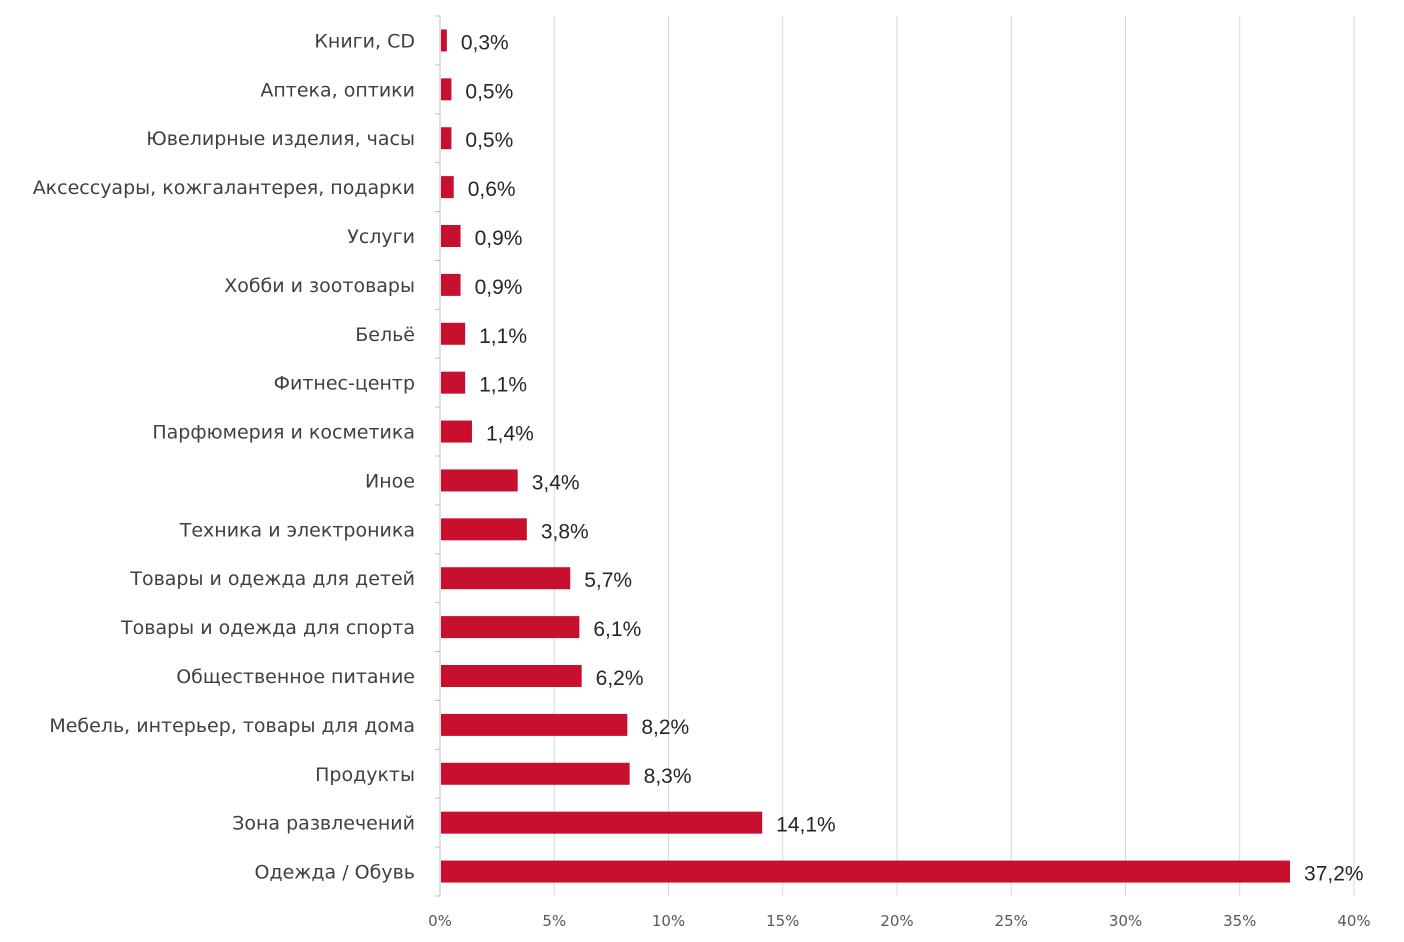  What do you see at coordinates (1011, 921) in the screenshot?
I see `x-tick-label: 25%` at bounding box center [1011, 921].